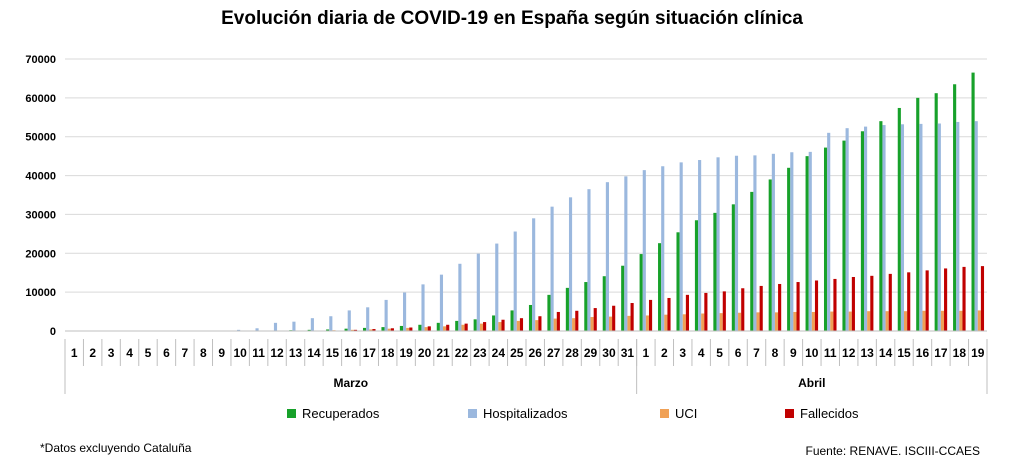 Image resolution: width=1024 pixels, height=472 pixels. Describe the element at coordinates (221, 353) in the screenshot. I see `x-tick-label: 9` at that location.